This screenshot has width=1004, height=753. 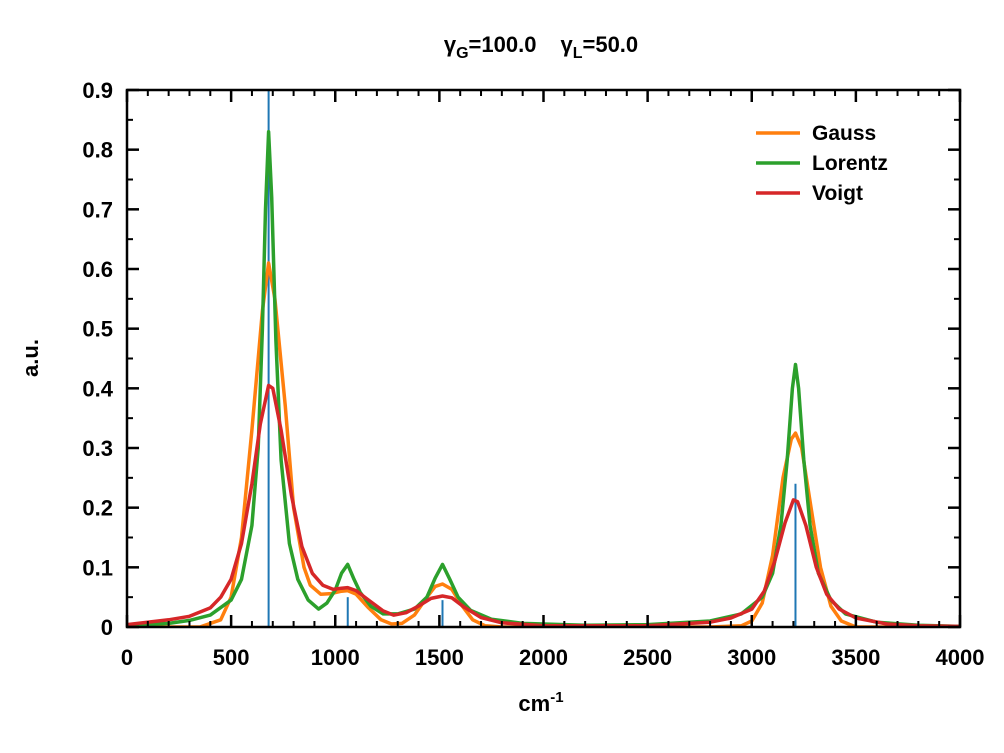 What do you see at coordinates (97, 567) in the screenshot?
I see `y-tick-label: 0.1` at bounding box center [97, 567].